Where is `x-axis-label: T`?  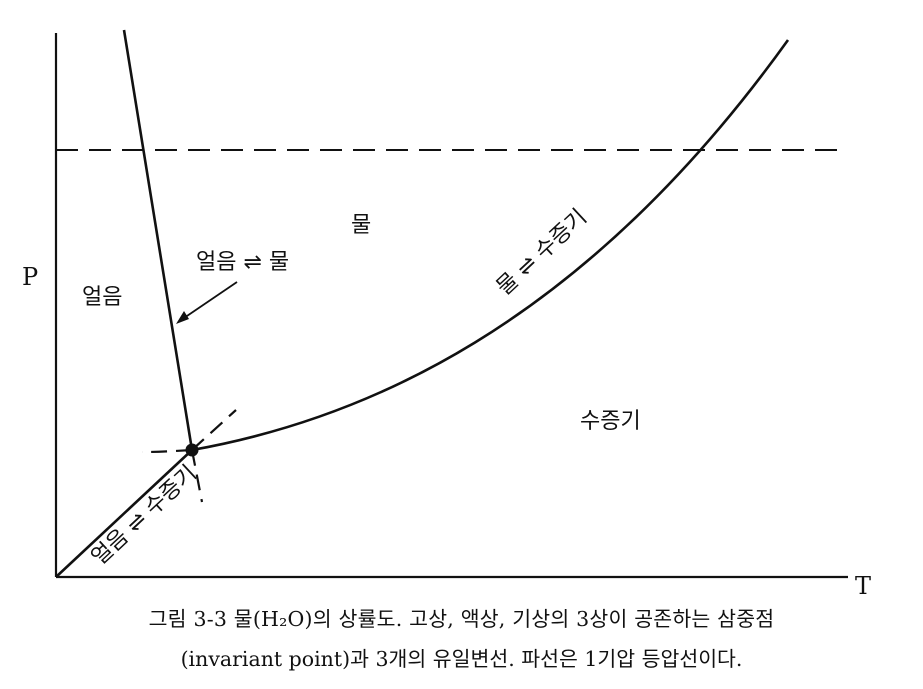
x-axis-label: T is located at coordinates (863, 586).